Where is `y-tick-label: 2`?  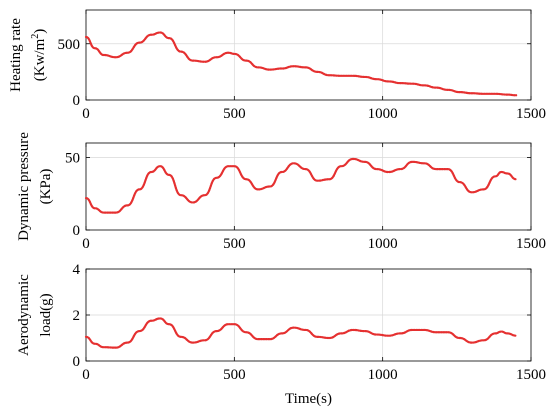
y-tick-label: 2 is located at coordinates (77, 316).